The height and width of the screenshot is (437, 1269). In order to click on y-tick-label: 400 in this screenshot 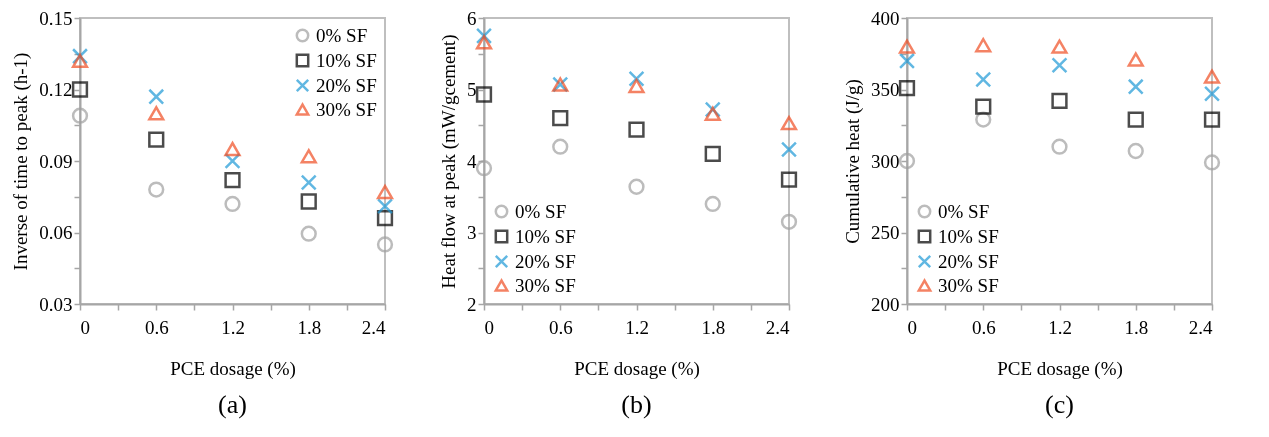, I will do `click(885, 18)`.